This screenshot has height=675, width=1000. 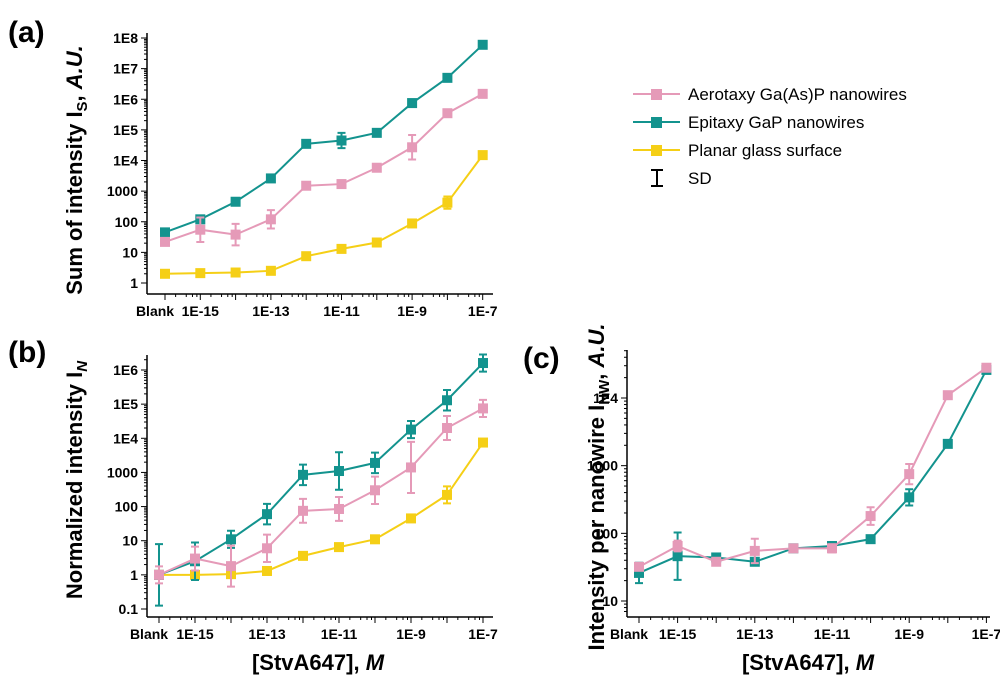 I want to click on p2-series-line-aerotaxy, so click(x=812, y=467).